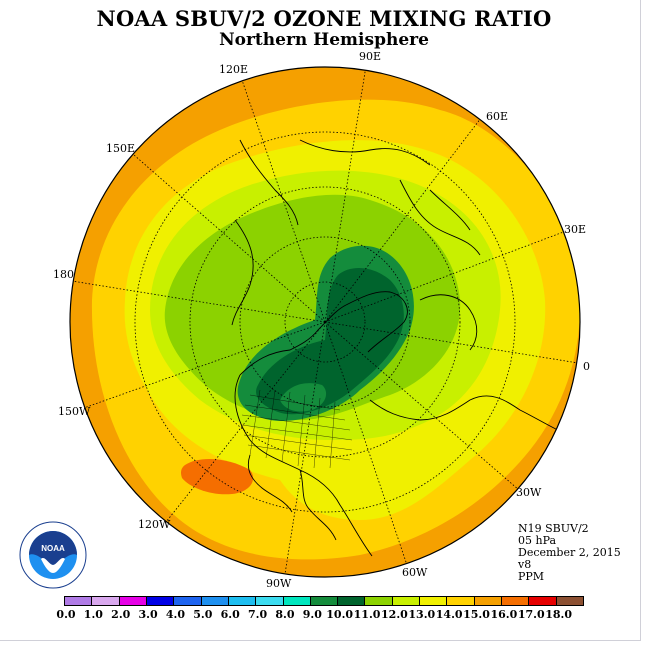  What do you see at coordinates (422, 614) in the screenshot?
I see `colorbar-tick-label: 13.0` at bounding box center [422, 614].